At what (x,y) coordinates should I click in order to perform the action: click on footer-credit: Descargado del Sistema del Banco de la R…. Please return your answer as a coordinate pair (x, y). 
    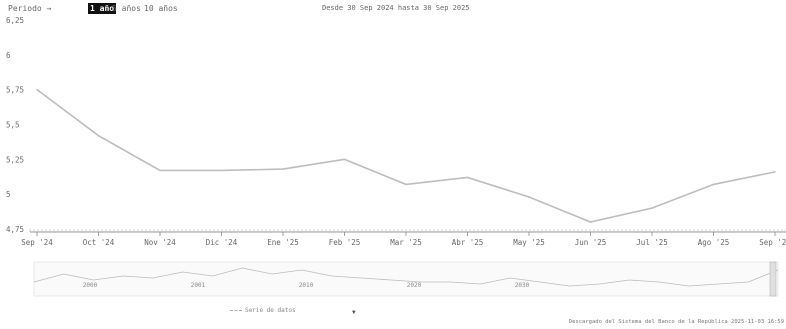
    Looking at the image, I should click on (676, 322).